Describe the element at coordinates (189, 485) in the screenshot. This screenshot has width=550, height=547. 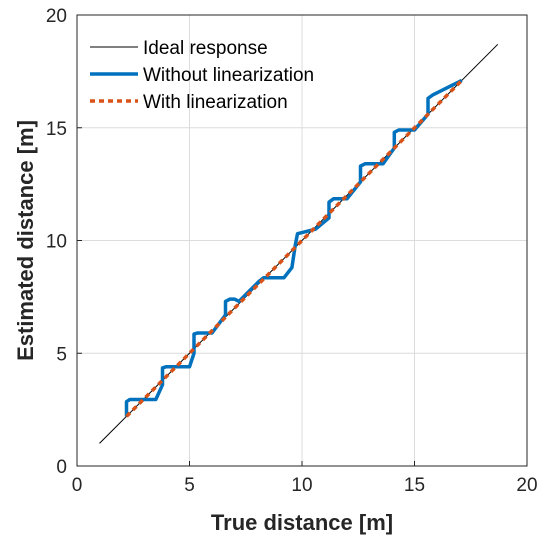
I see `x-tick-label: 5` at that location.